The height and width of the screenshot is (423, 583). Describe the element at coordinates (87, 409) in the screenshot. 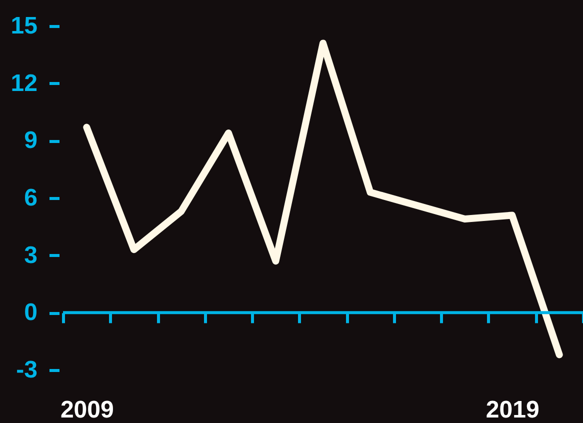

I see `x-tick-label: 2009` at that location.